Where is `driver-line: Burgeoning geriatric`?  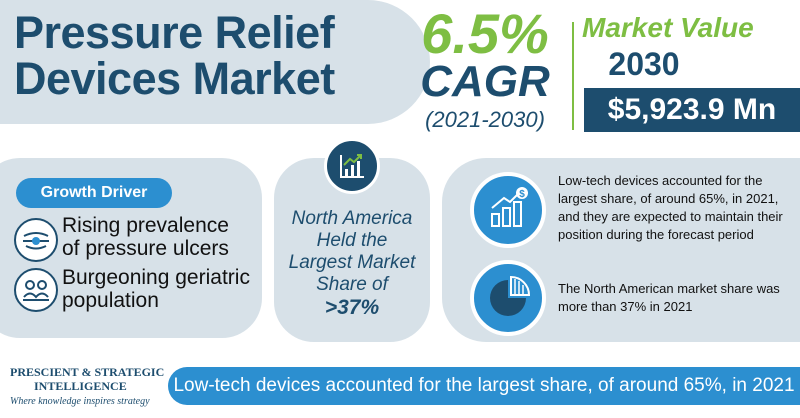
driver-line: Burgeoning geriatric is located at coordinates (156, 277).